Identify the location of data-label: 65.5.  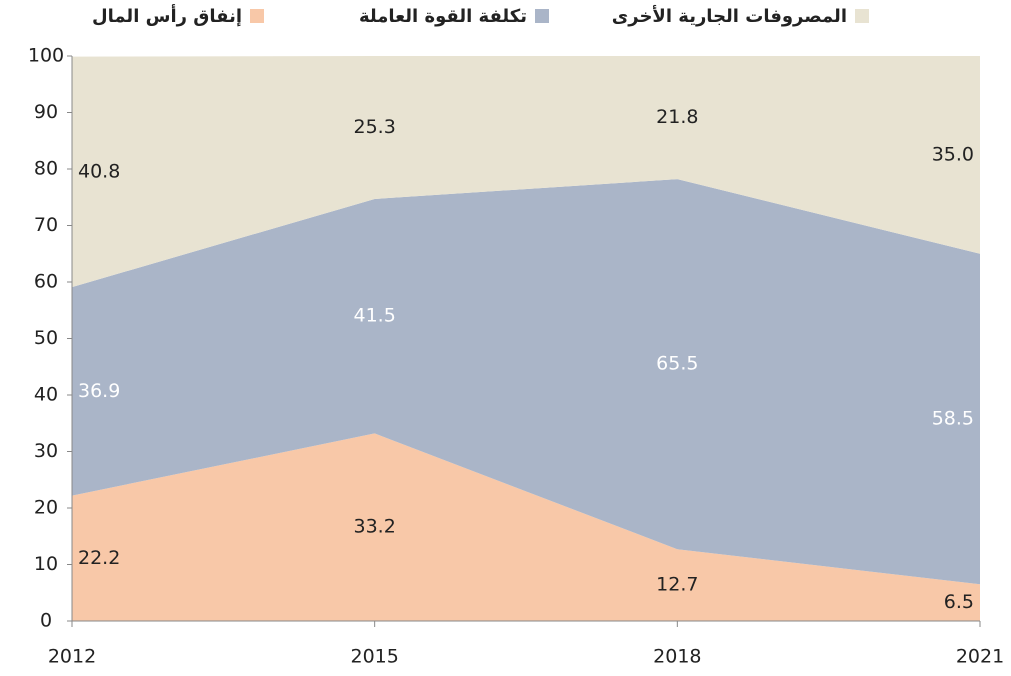
(677, 364).